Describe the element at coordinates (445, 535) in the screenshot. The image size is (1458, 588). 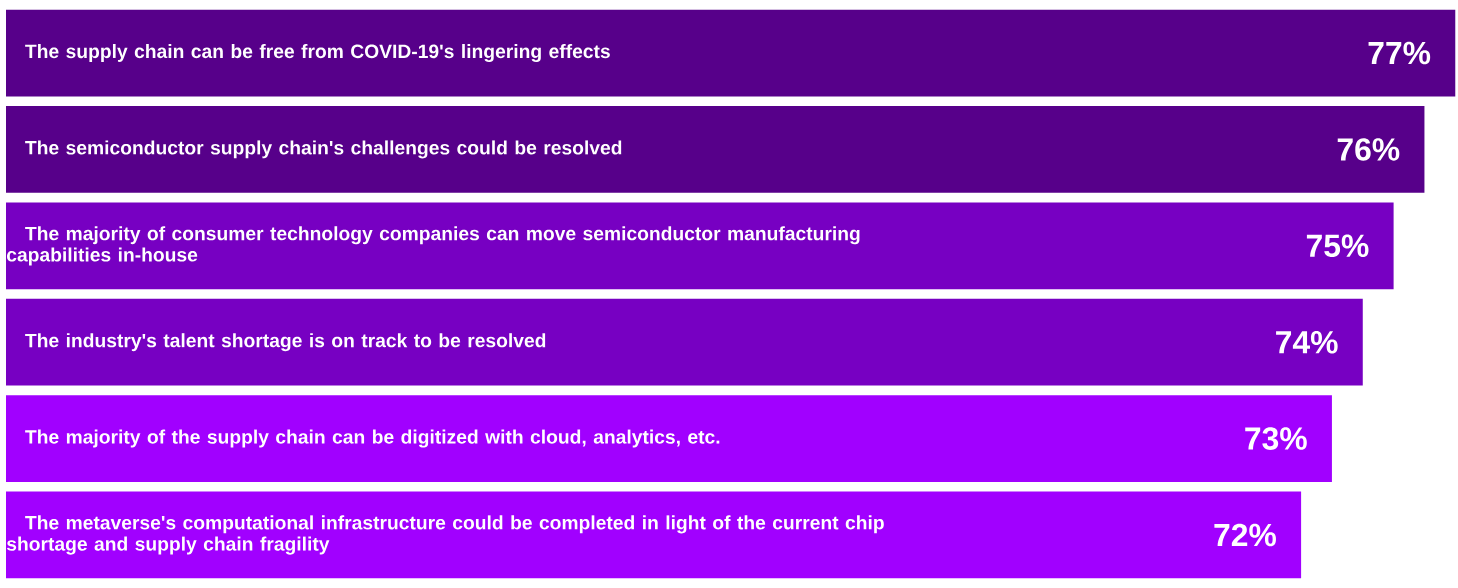
I see `y-tick-label: The metaverse's computational infrastructure could be completed in light of the current chip shortage and supply chain fragility` at that location.